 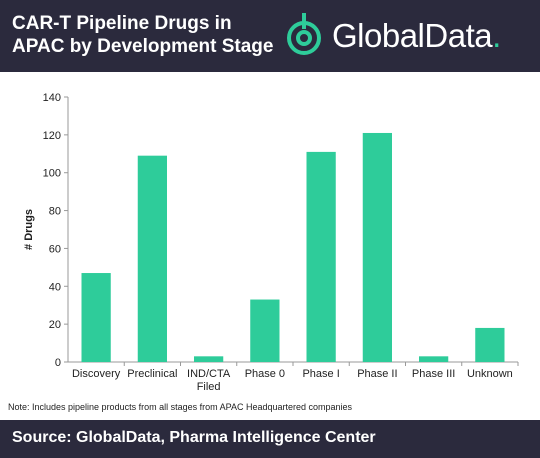 I want to click on x-tick-label-line: Phase 0, so click(x=265, y=374).